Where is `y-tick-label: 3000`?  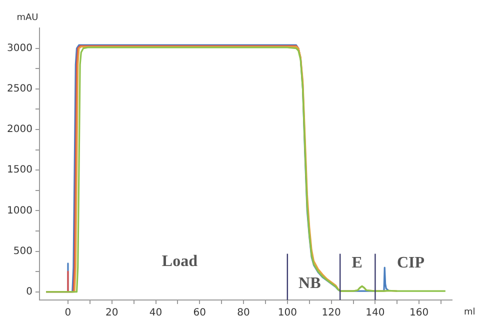 y-tick-label: 3000 is located at coordinates (19, 48).